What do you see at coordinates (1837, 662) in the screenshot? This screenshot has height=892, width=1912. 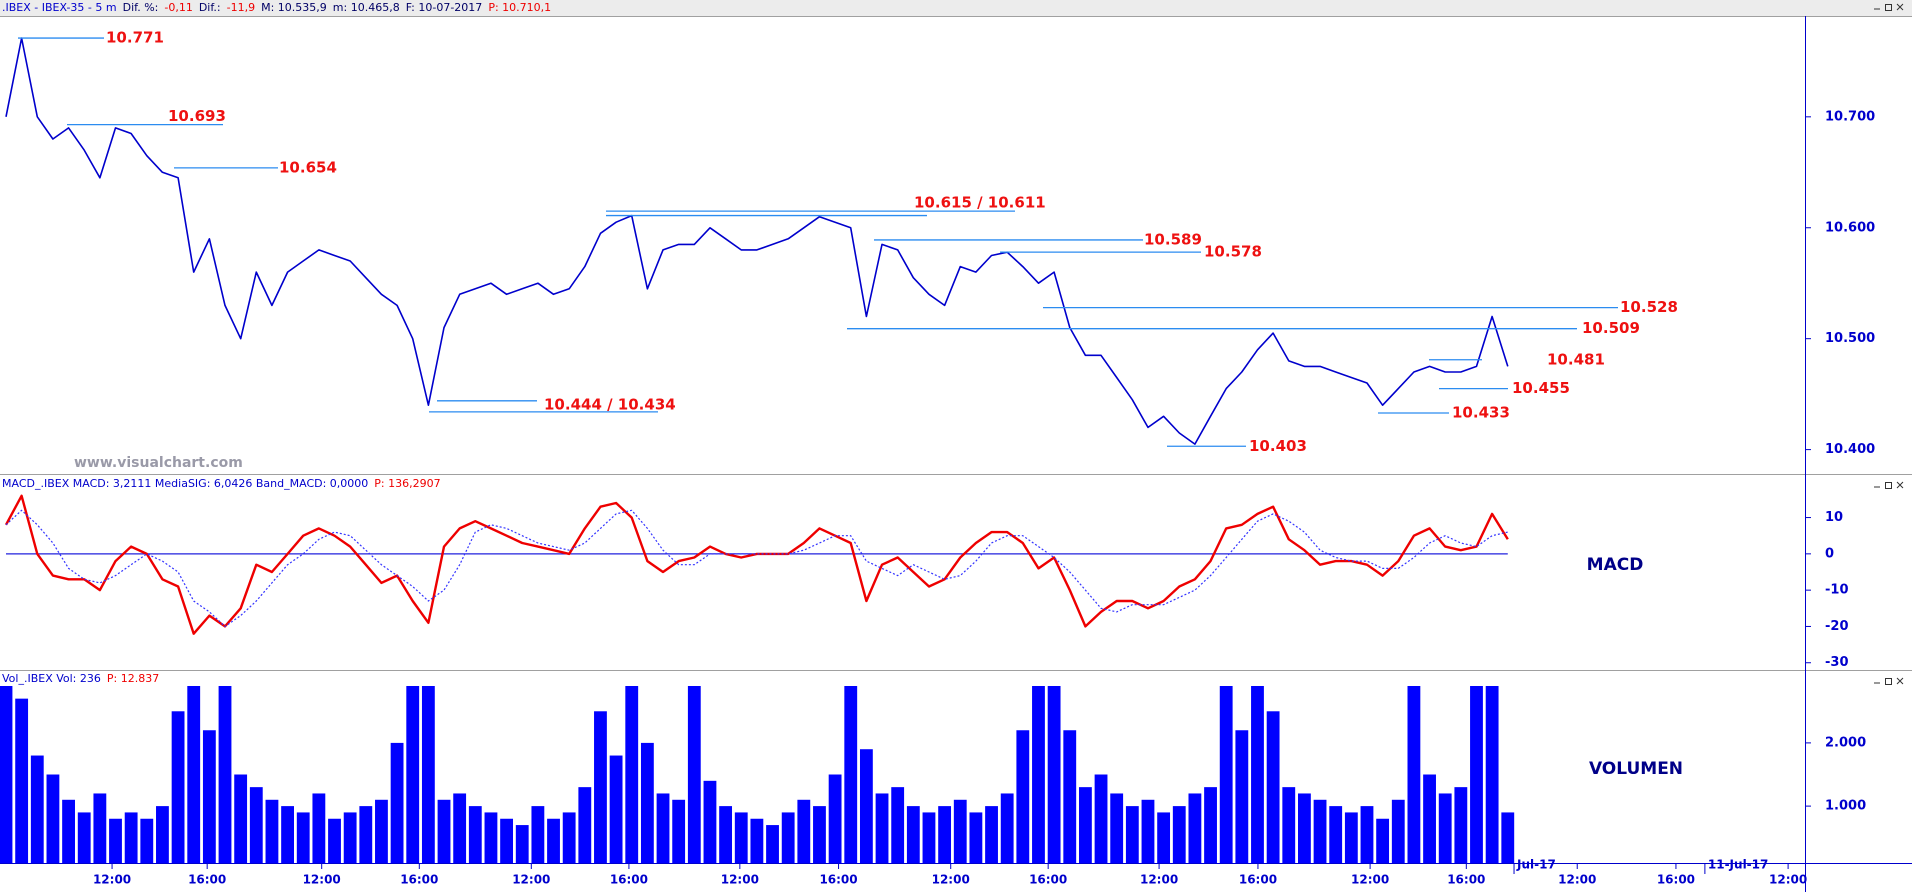 I see `y-tick-label: -30` at bounding box center [1837, 662].